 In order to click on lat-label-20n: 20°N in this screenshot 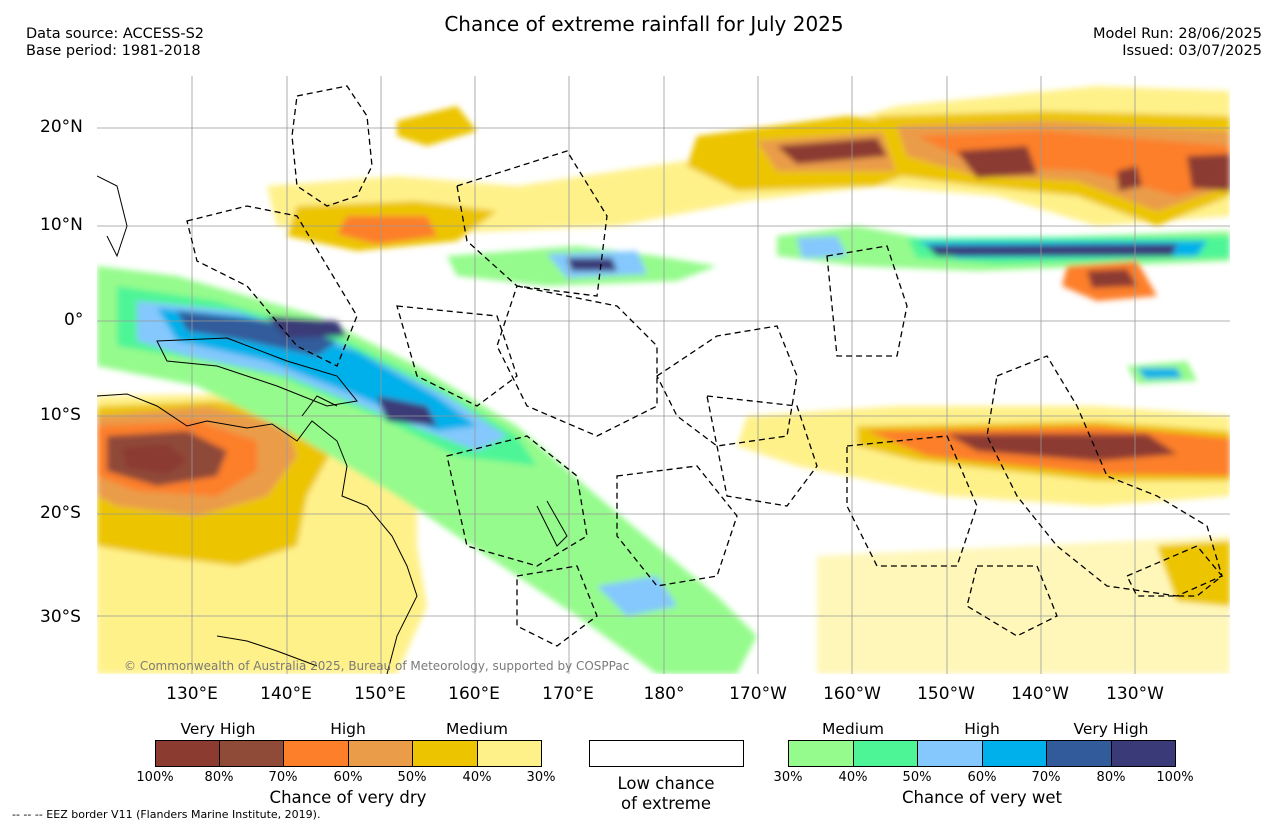, I will do `click(61, 127)`.